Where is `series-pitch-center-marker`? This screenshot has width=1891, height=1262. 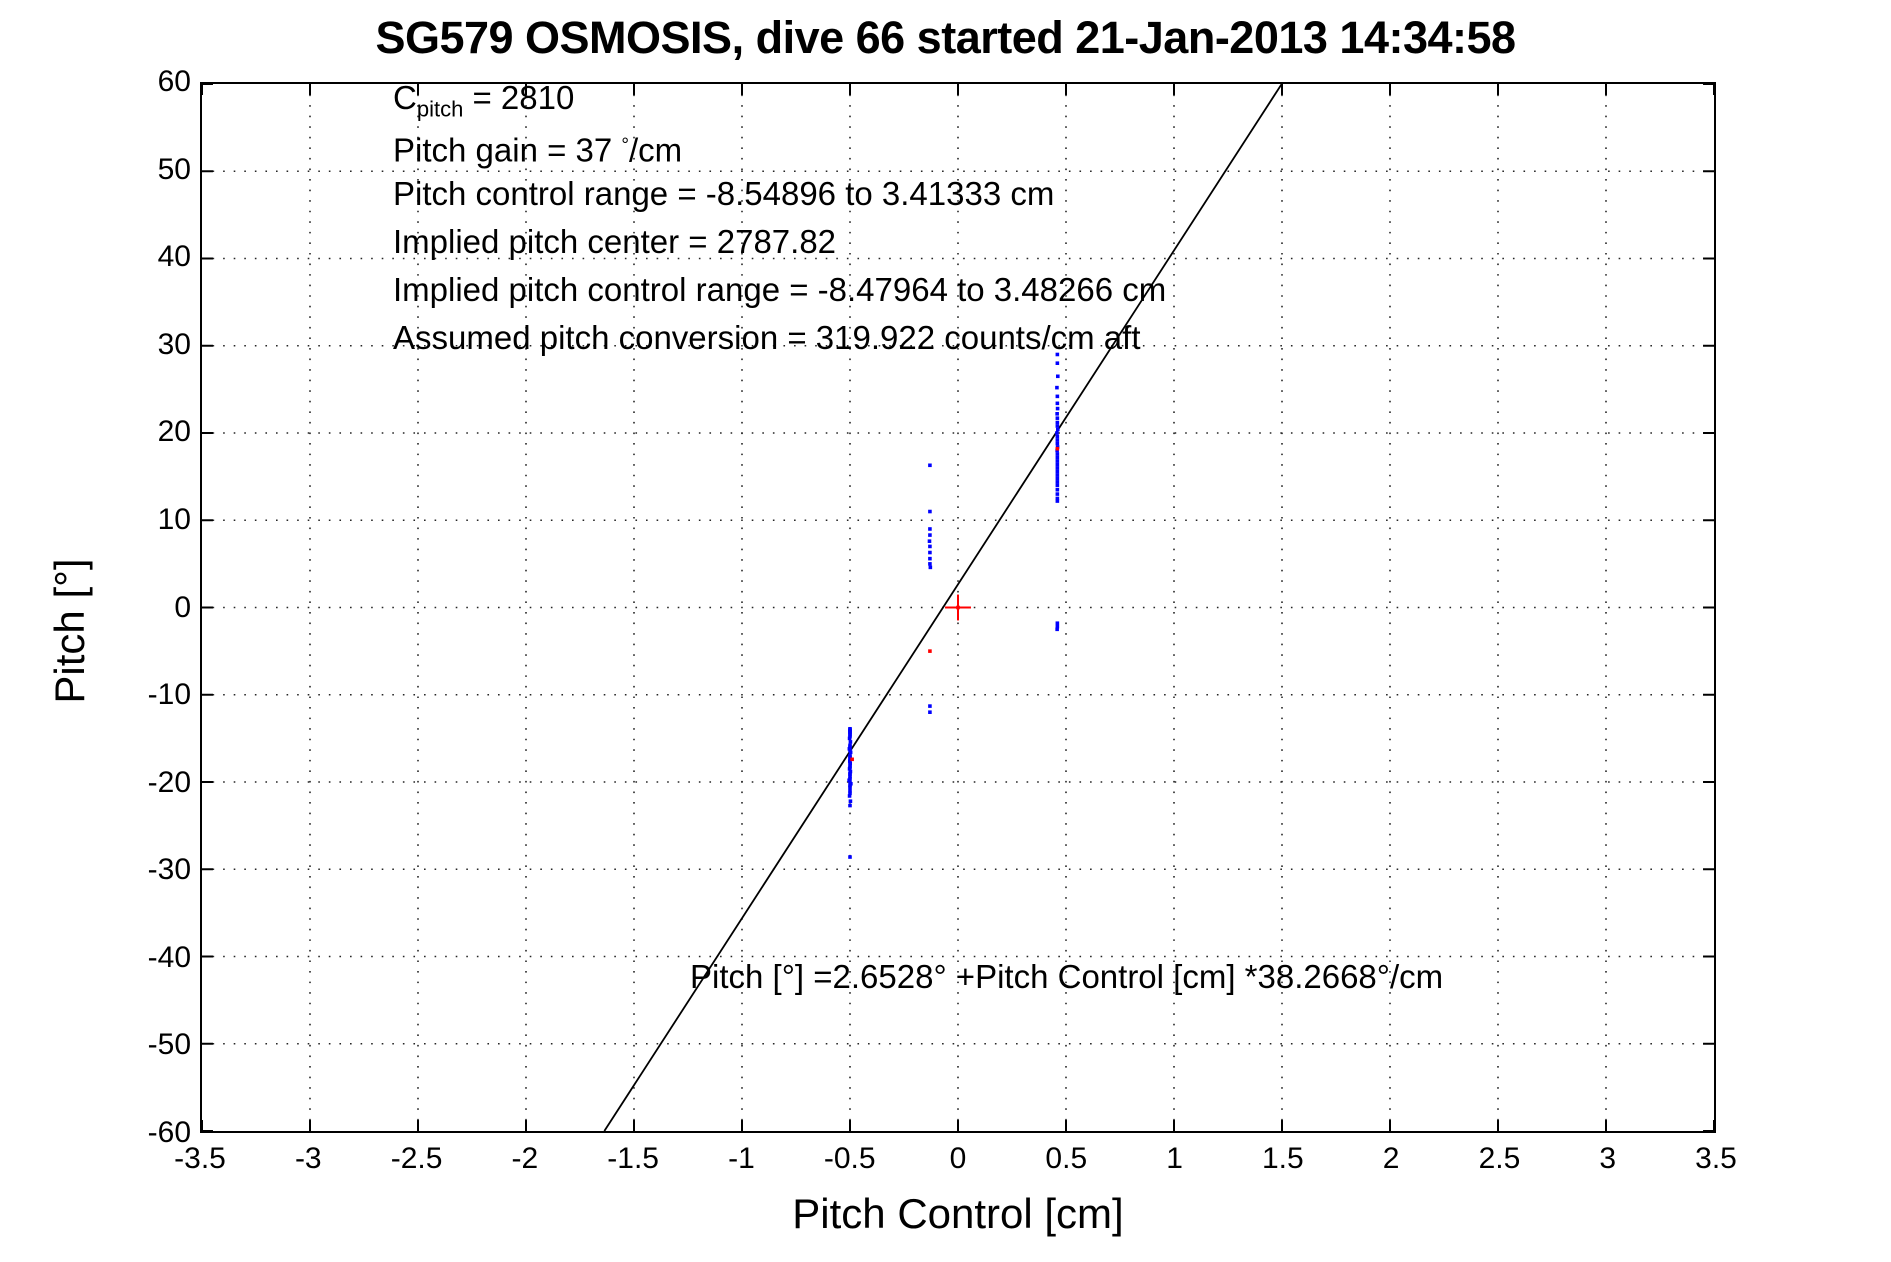 series-pitch-center-marker is located at coordinates (958, 607).